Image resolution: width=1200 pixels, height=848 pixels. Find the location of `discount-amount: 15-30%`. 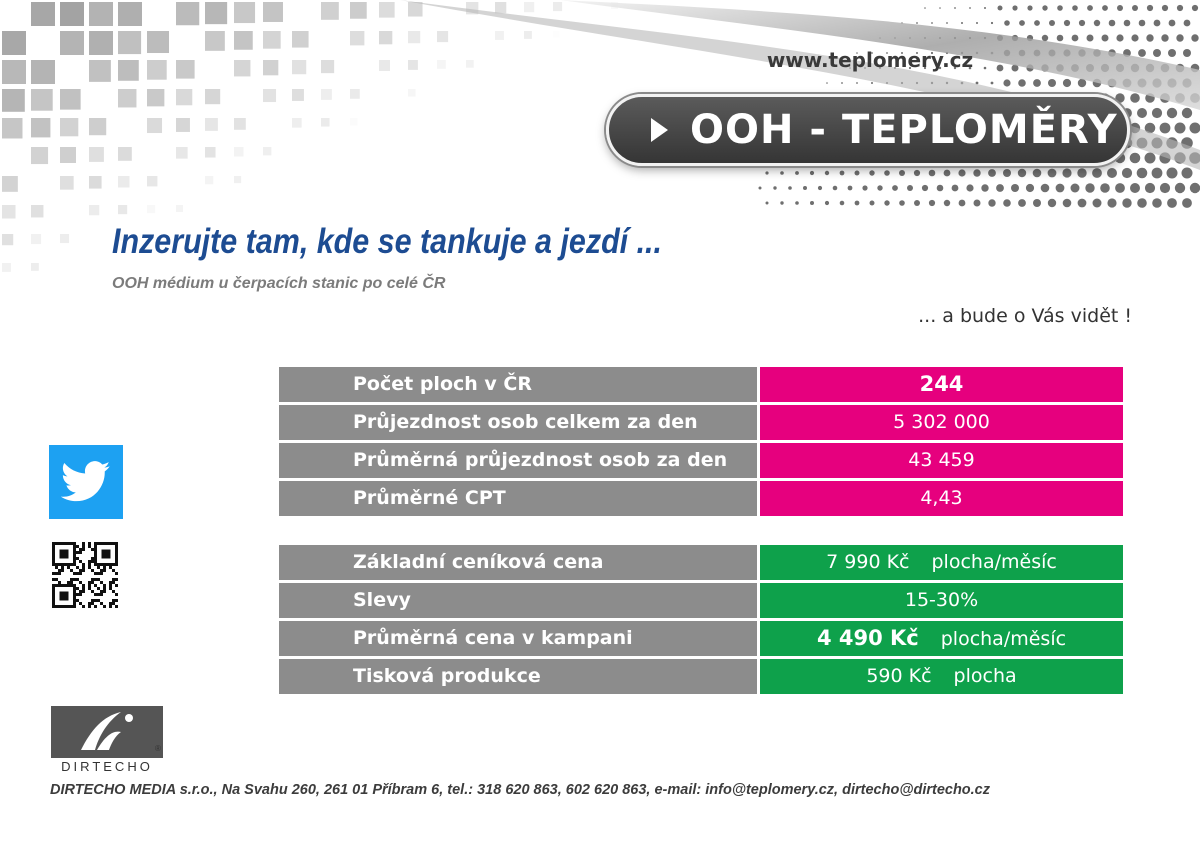

discount-amount: 15-30% is located at coordinates (941, 600).